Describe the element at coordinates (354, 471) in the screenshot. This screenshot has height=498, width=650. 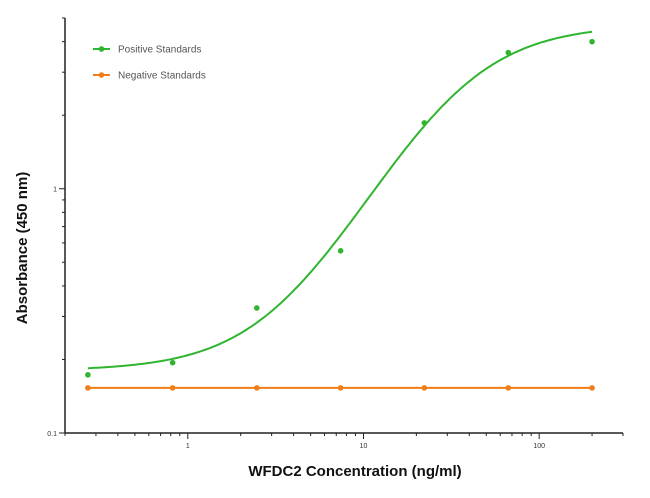
I see `x-axis-title: WFDC2 Concentration (ng/ml)` at that location.